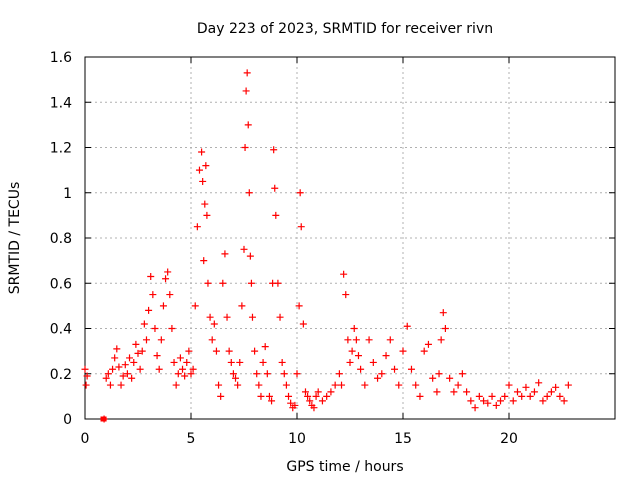 The height and width of the screenshot is (480, 640). Describe the element at coordinates (403, 439) in the screenshot. I see `x-tick-label: 15` at that location.